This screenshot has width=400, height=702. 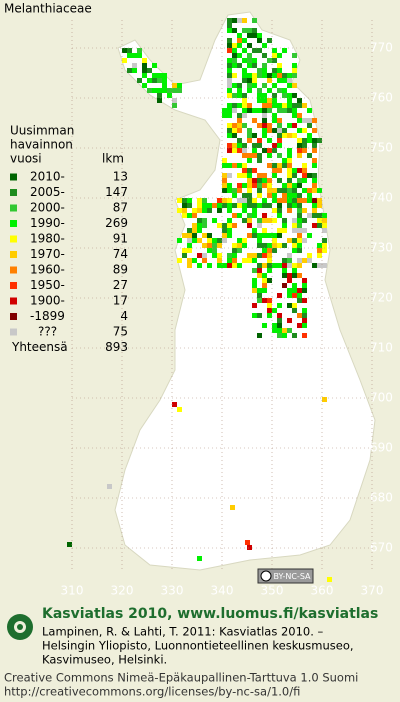 What do you see at coordinates (39, 347) in the screenshot?
I see `legend-total-label: Yhteensä` at bounding box center [39, 347].